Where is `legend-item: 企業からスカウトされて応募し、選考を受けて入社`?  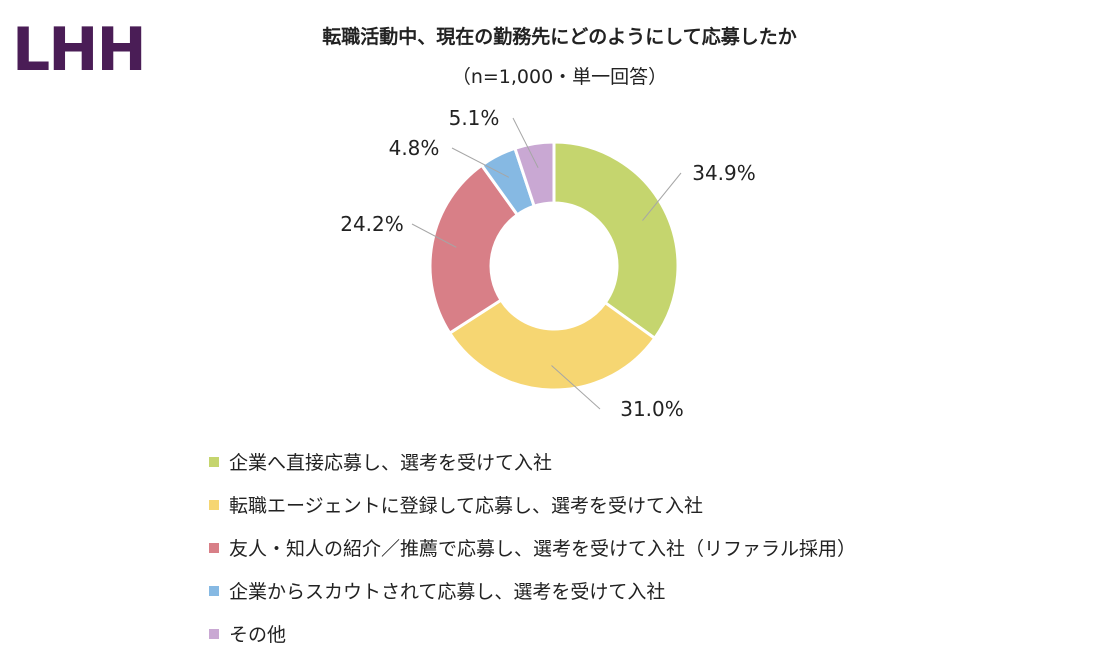 legend-item: 企業からスカウトされて応募し、選考を受けて入社 is located at coordinates (532, 590).